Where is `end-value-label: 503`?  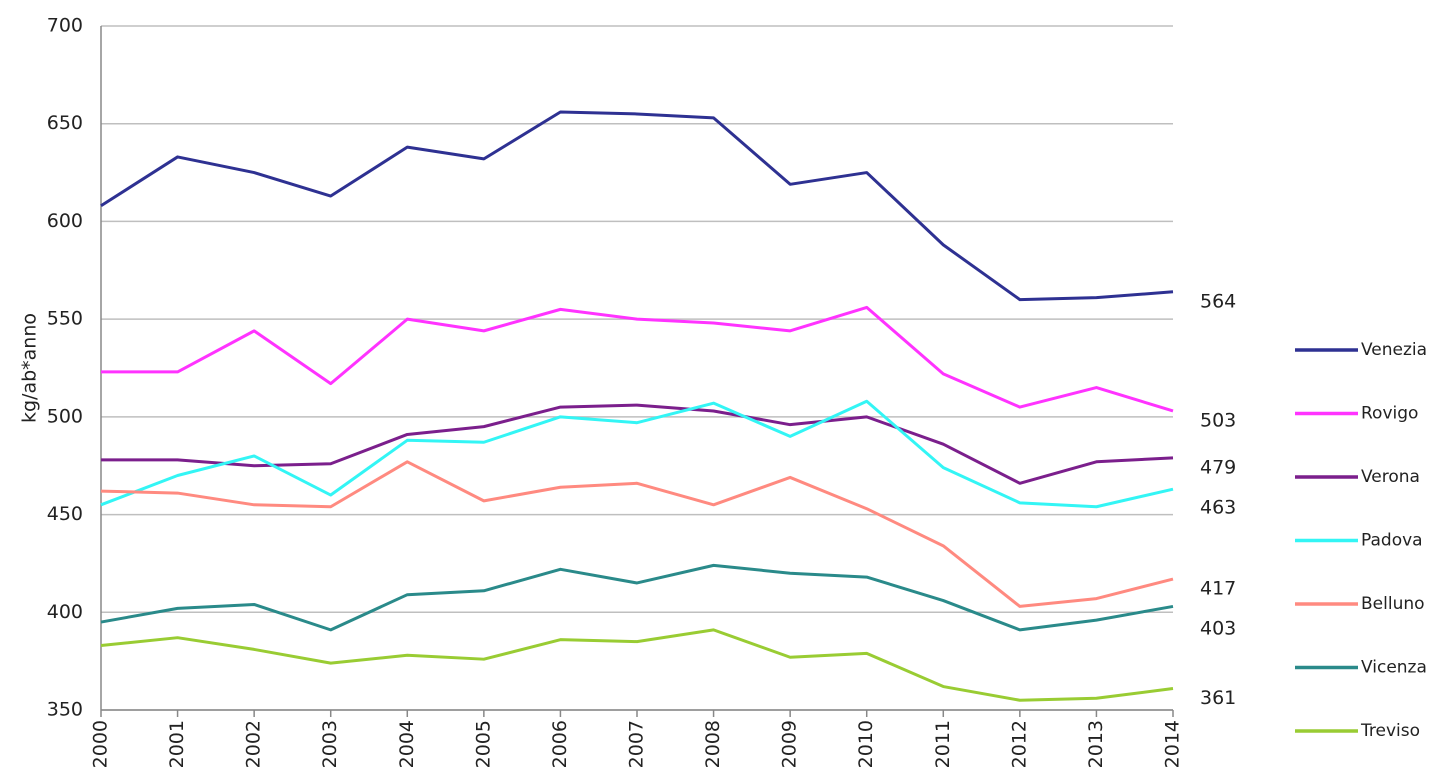 end-value-label: 503 is located at coordinates (1218, 420).